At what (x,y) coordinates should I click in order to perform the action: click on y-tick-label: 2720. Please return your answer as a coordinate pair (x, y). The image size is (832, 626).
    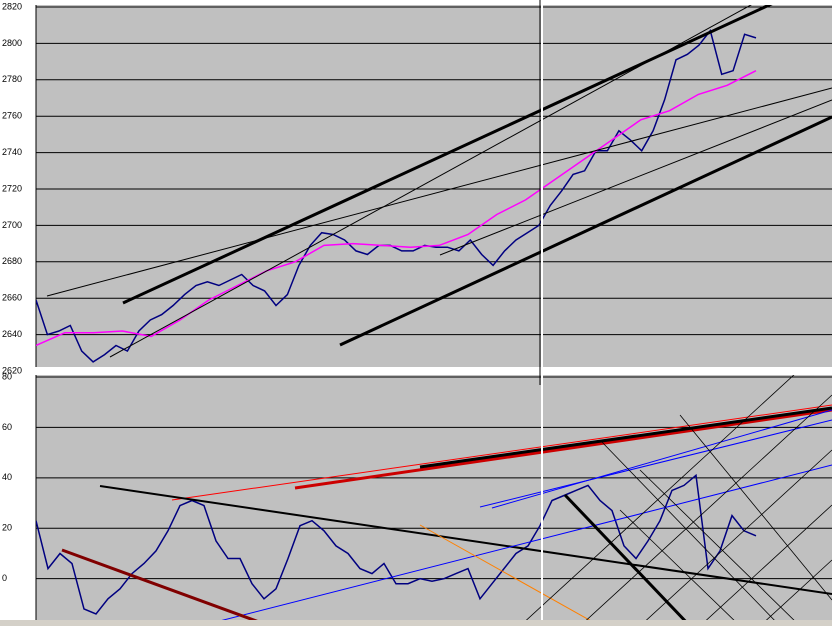
    Looking at the image, I should click on (12, 188).